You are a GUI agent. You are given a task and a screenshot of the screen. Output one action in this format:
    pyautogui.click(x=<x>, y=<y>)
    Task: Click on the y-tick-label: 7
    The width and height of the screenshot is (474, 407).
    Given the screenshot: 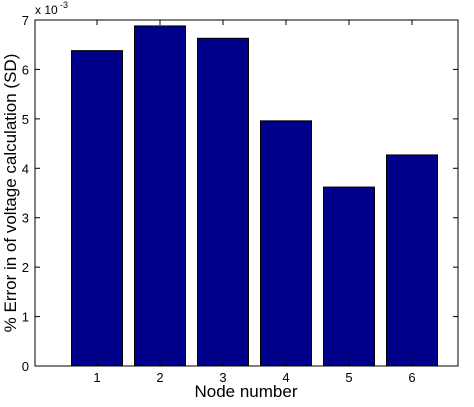 What is the action you would take?
    pyautogui.click(x=25, y=20)
    